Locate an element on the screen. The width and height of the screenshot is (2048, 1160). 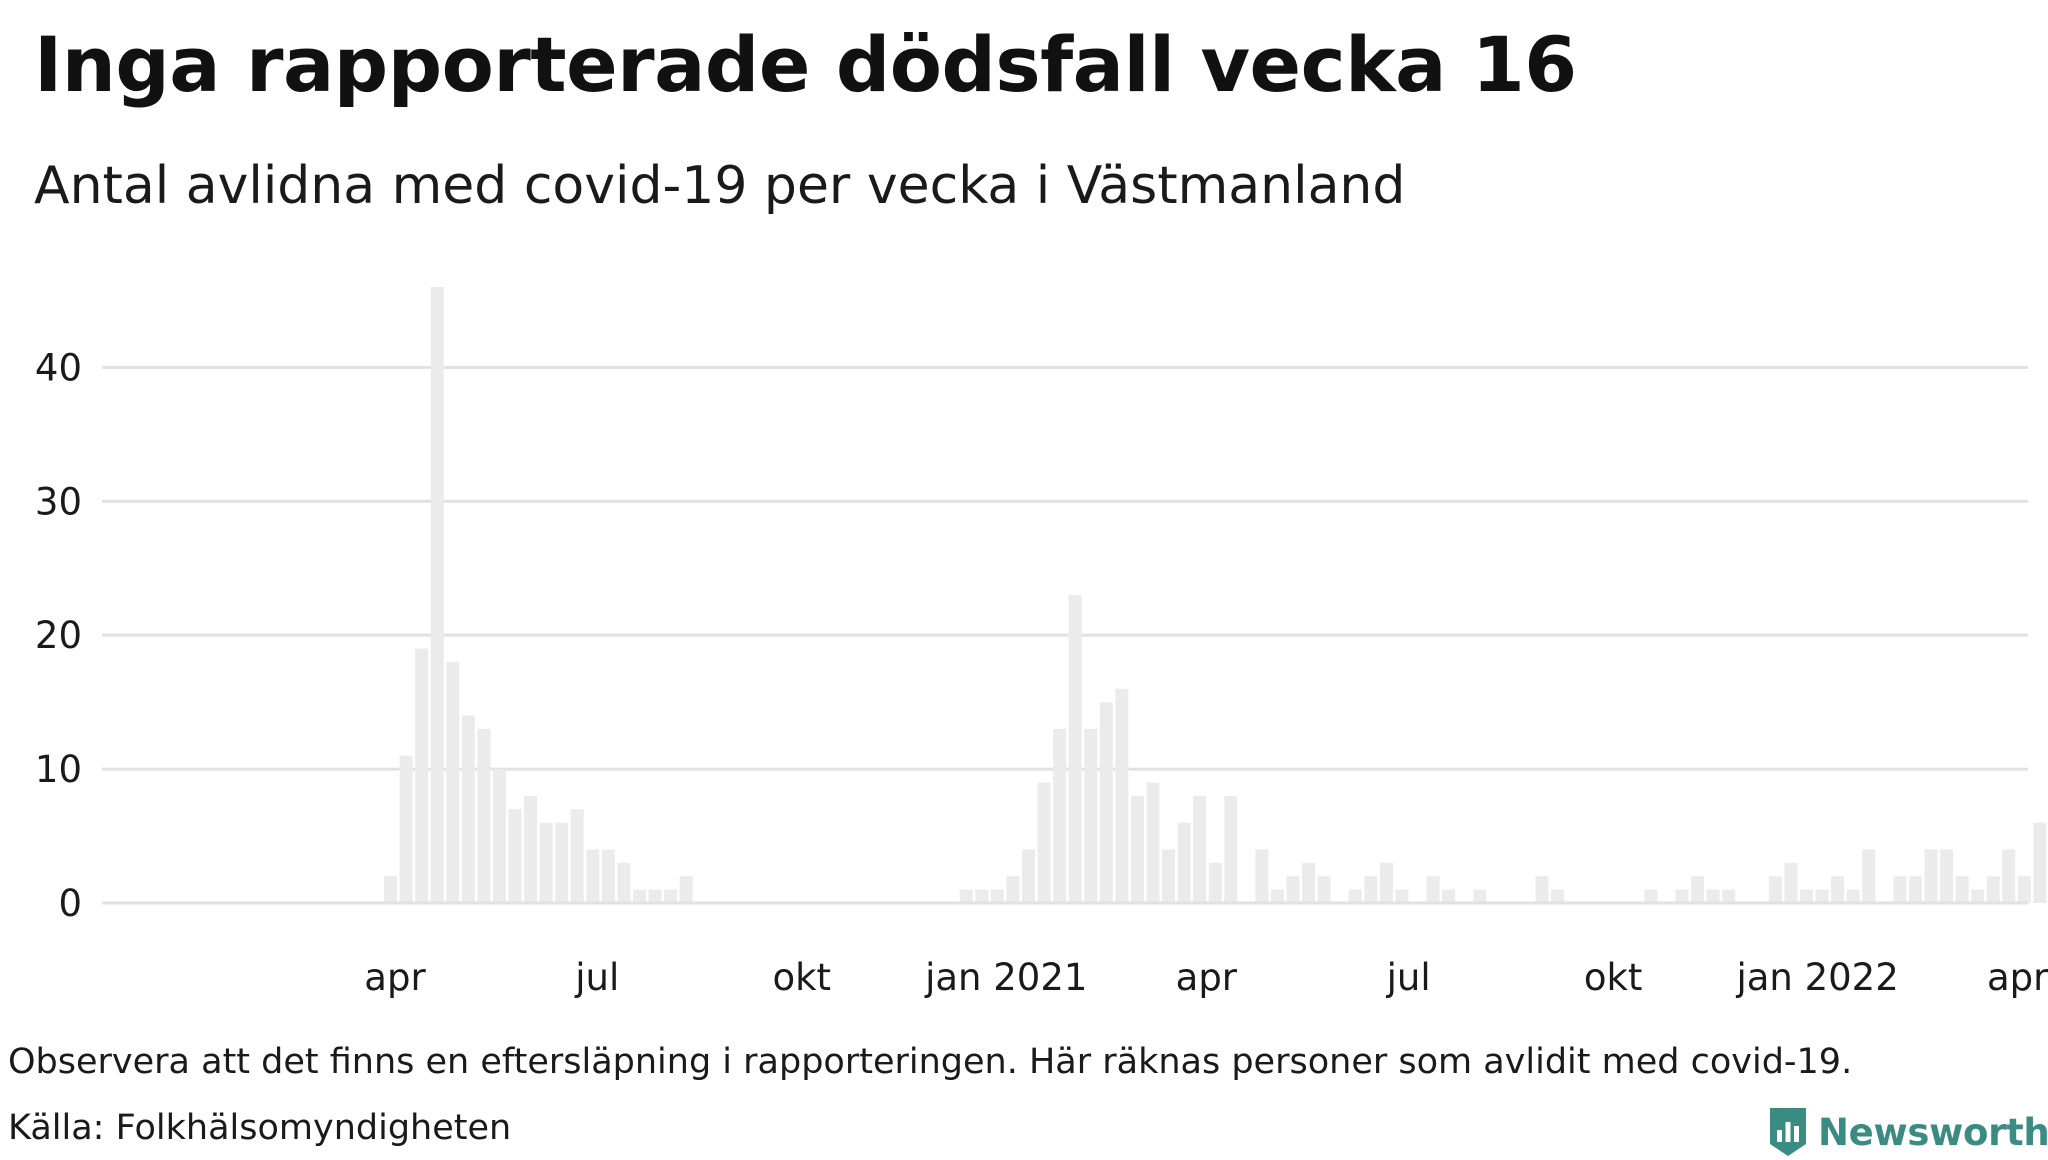
x-tick-label: jan 2022 is located at coordinates (1816, 977).